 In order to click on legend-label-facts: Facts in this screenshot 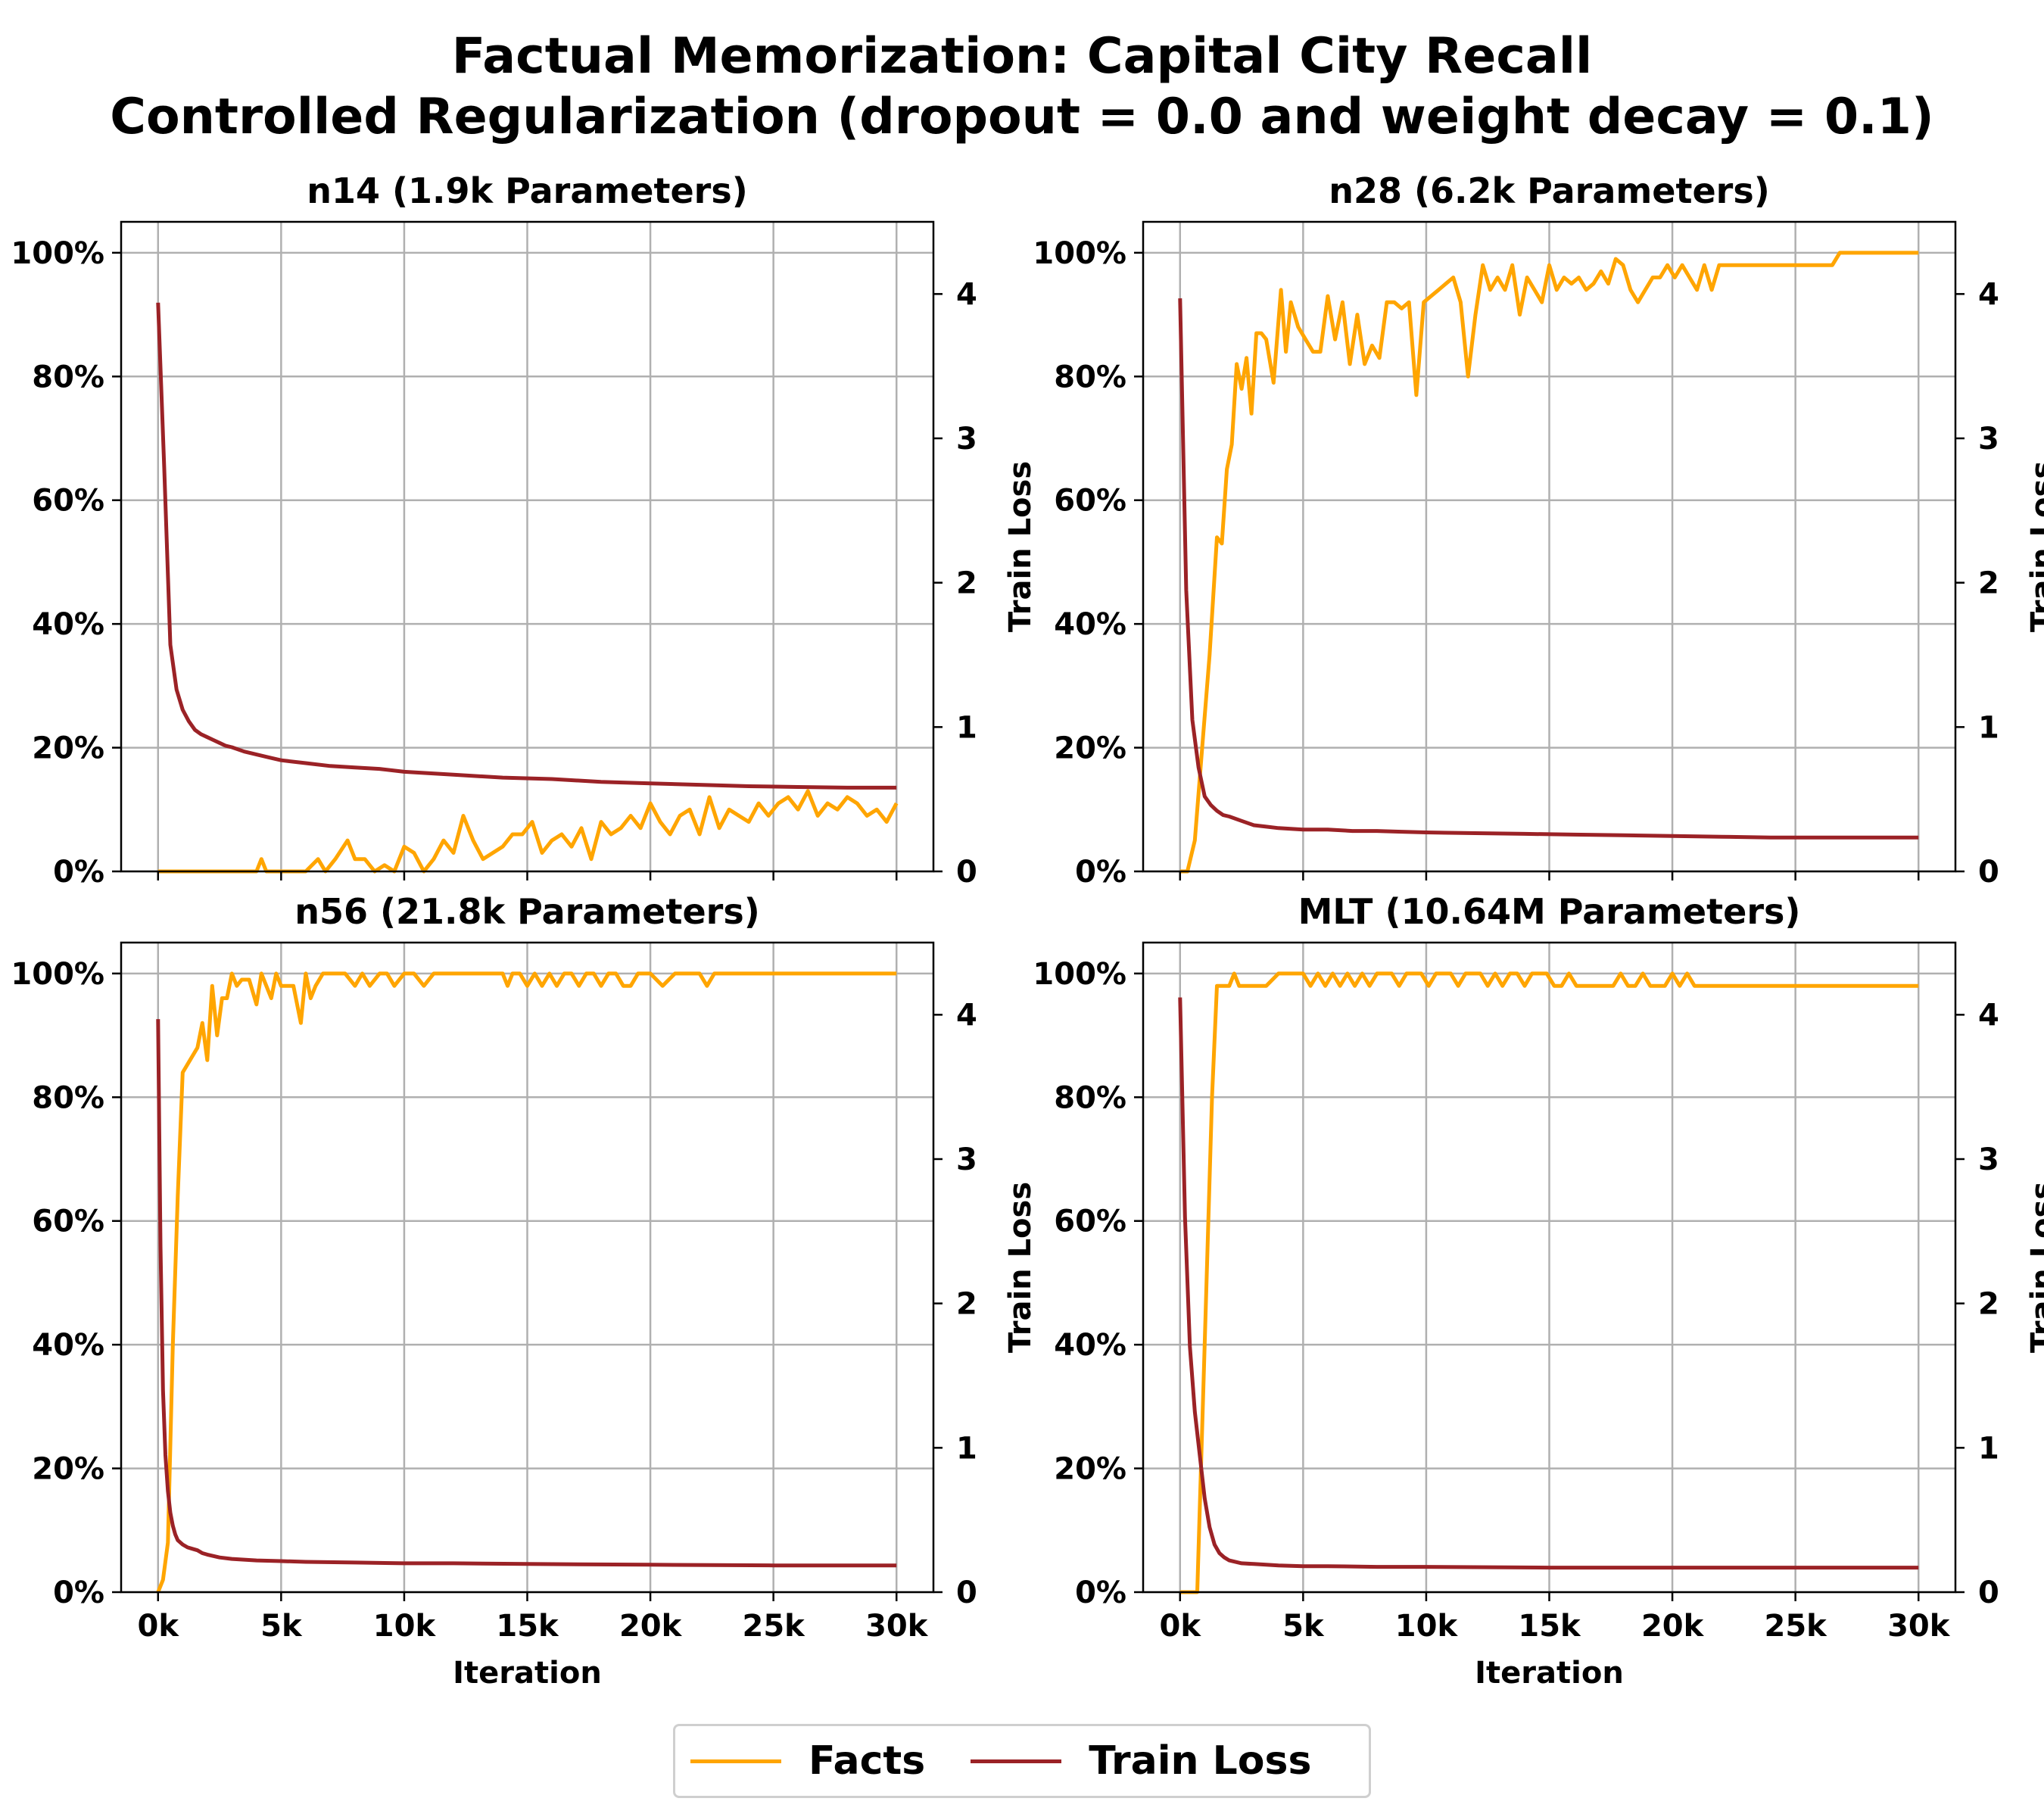, I will do `click(867, 1761)`.